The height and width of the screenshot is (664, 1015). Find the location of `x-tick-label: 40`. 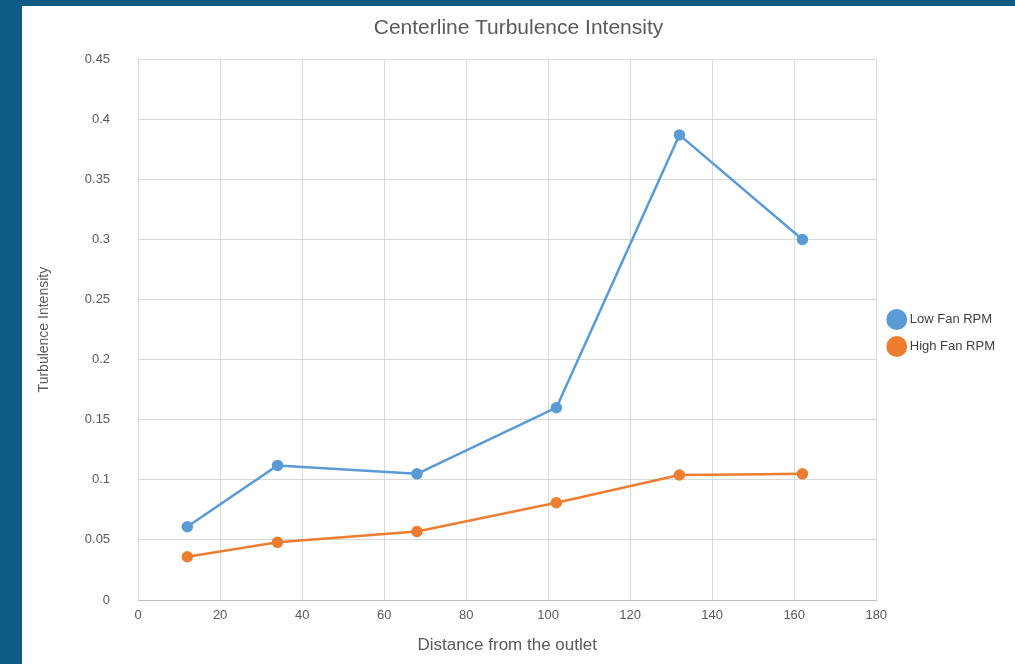

x-tick-label: 40 is located at coordinates (302, 615).